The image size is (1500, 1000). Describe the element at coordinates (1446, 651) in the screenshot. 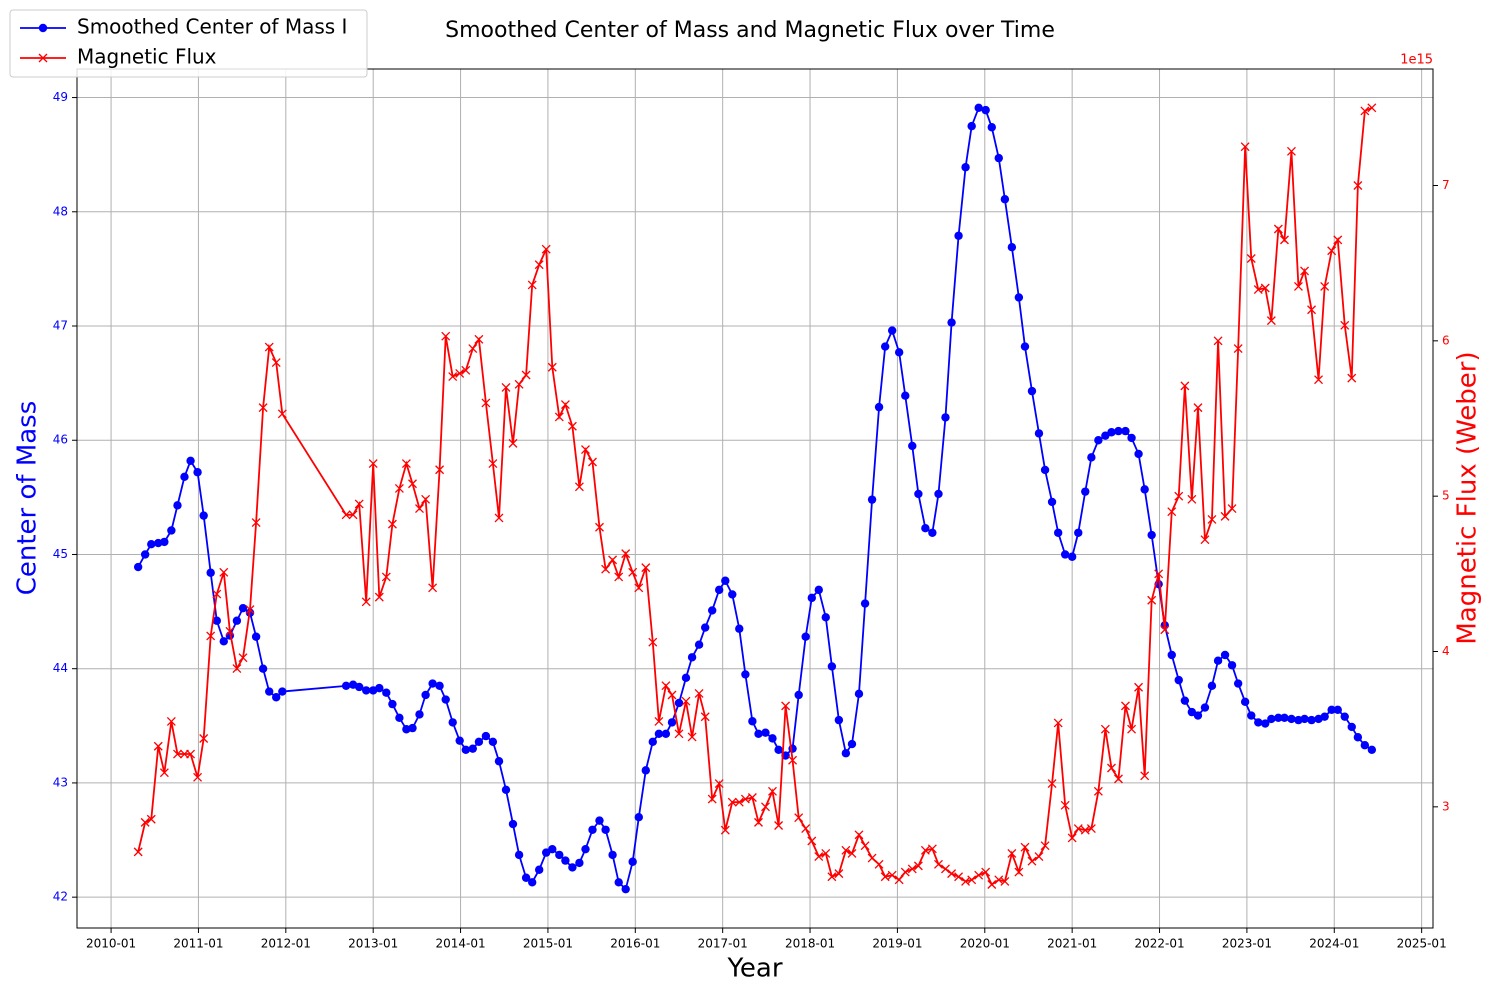

I see `y2-tick-label: 4` at that location.